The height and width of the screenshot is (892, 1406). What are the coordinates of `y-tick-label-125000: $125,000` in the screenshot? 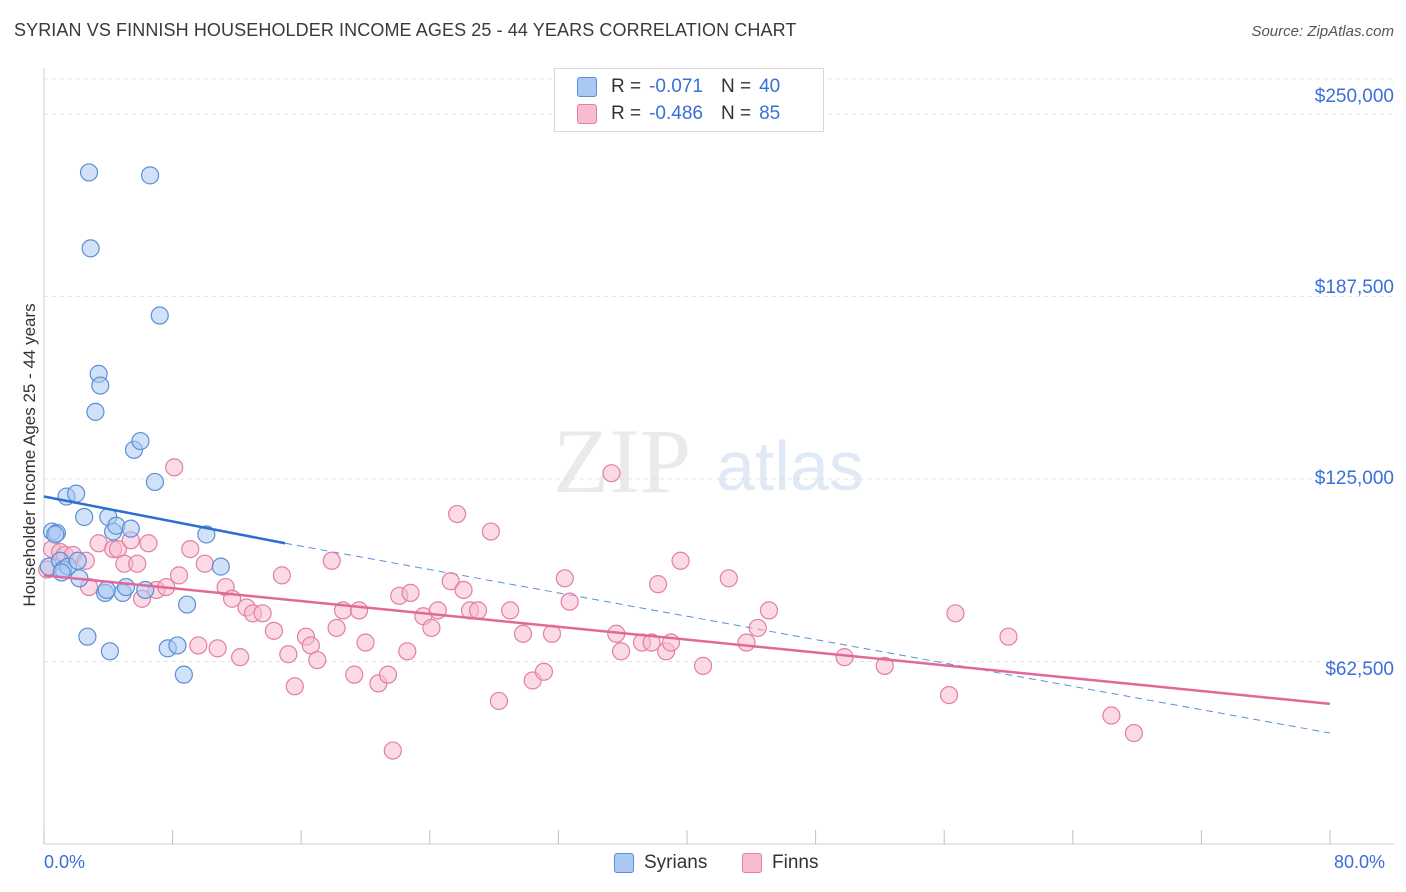 It's located at (1354, 478).